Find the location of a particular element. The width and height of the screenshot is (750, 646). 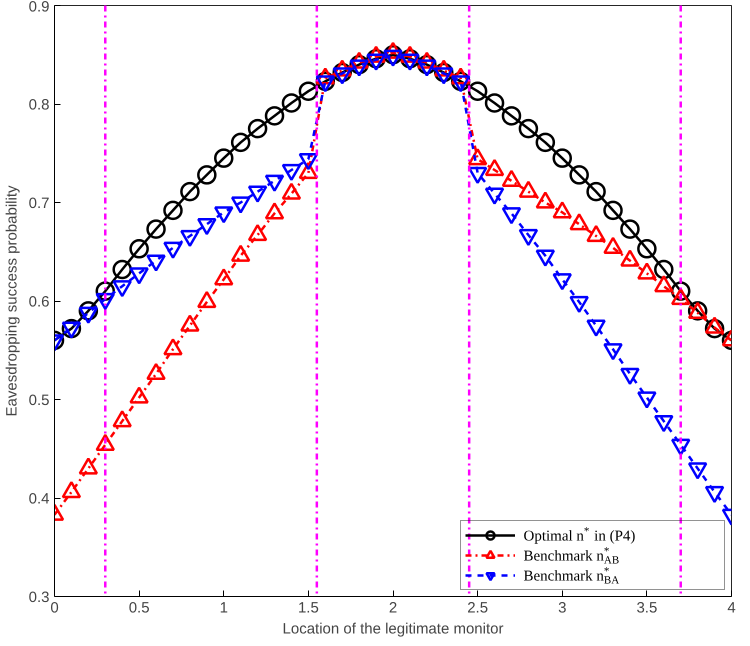

x-tick-label: 2 is located at coordinates (393, 608).